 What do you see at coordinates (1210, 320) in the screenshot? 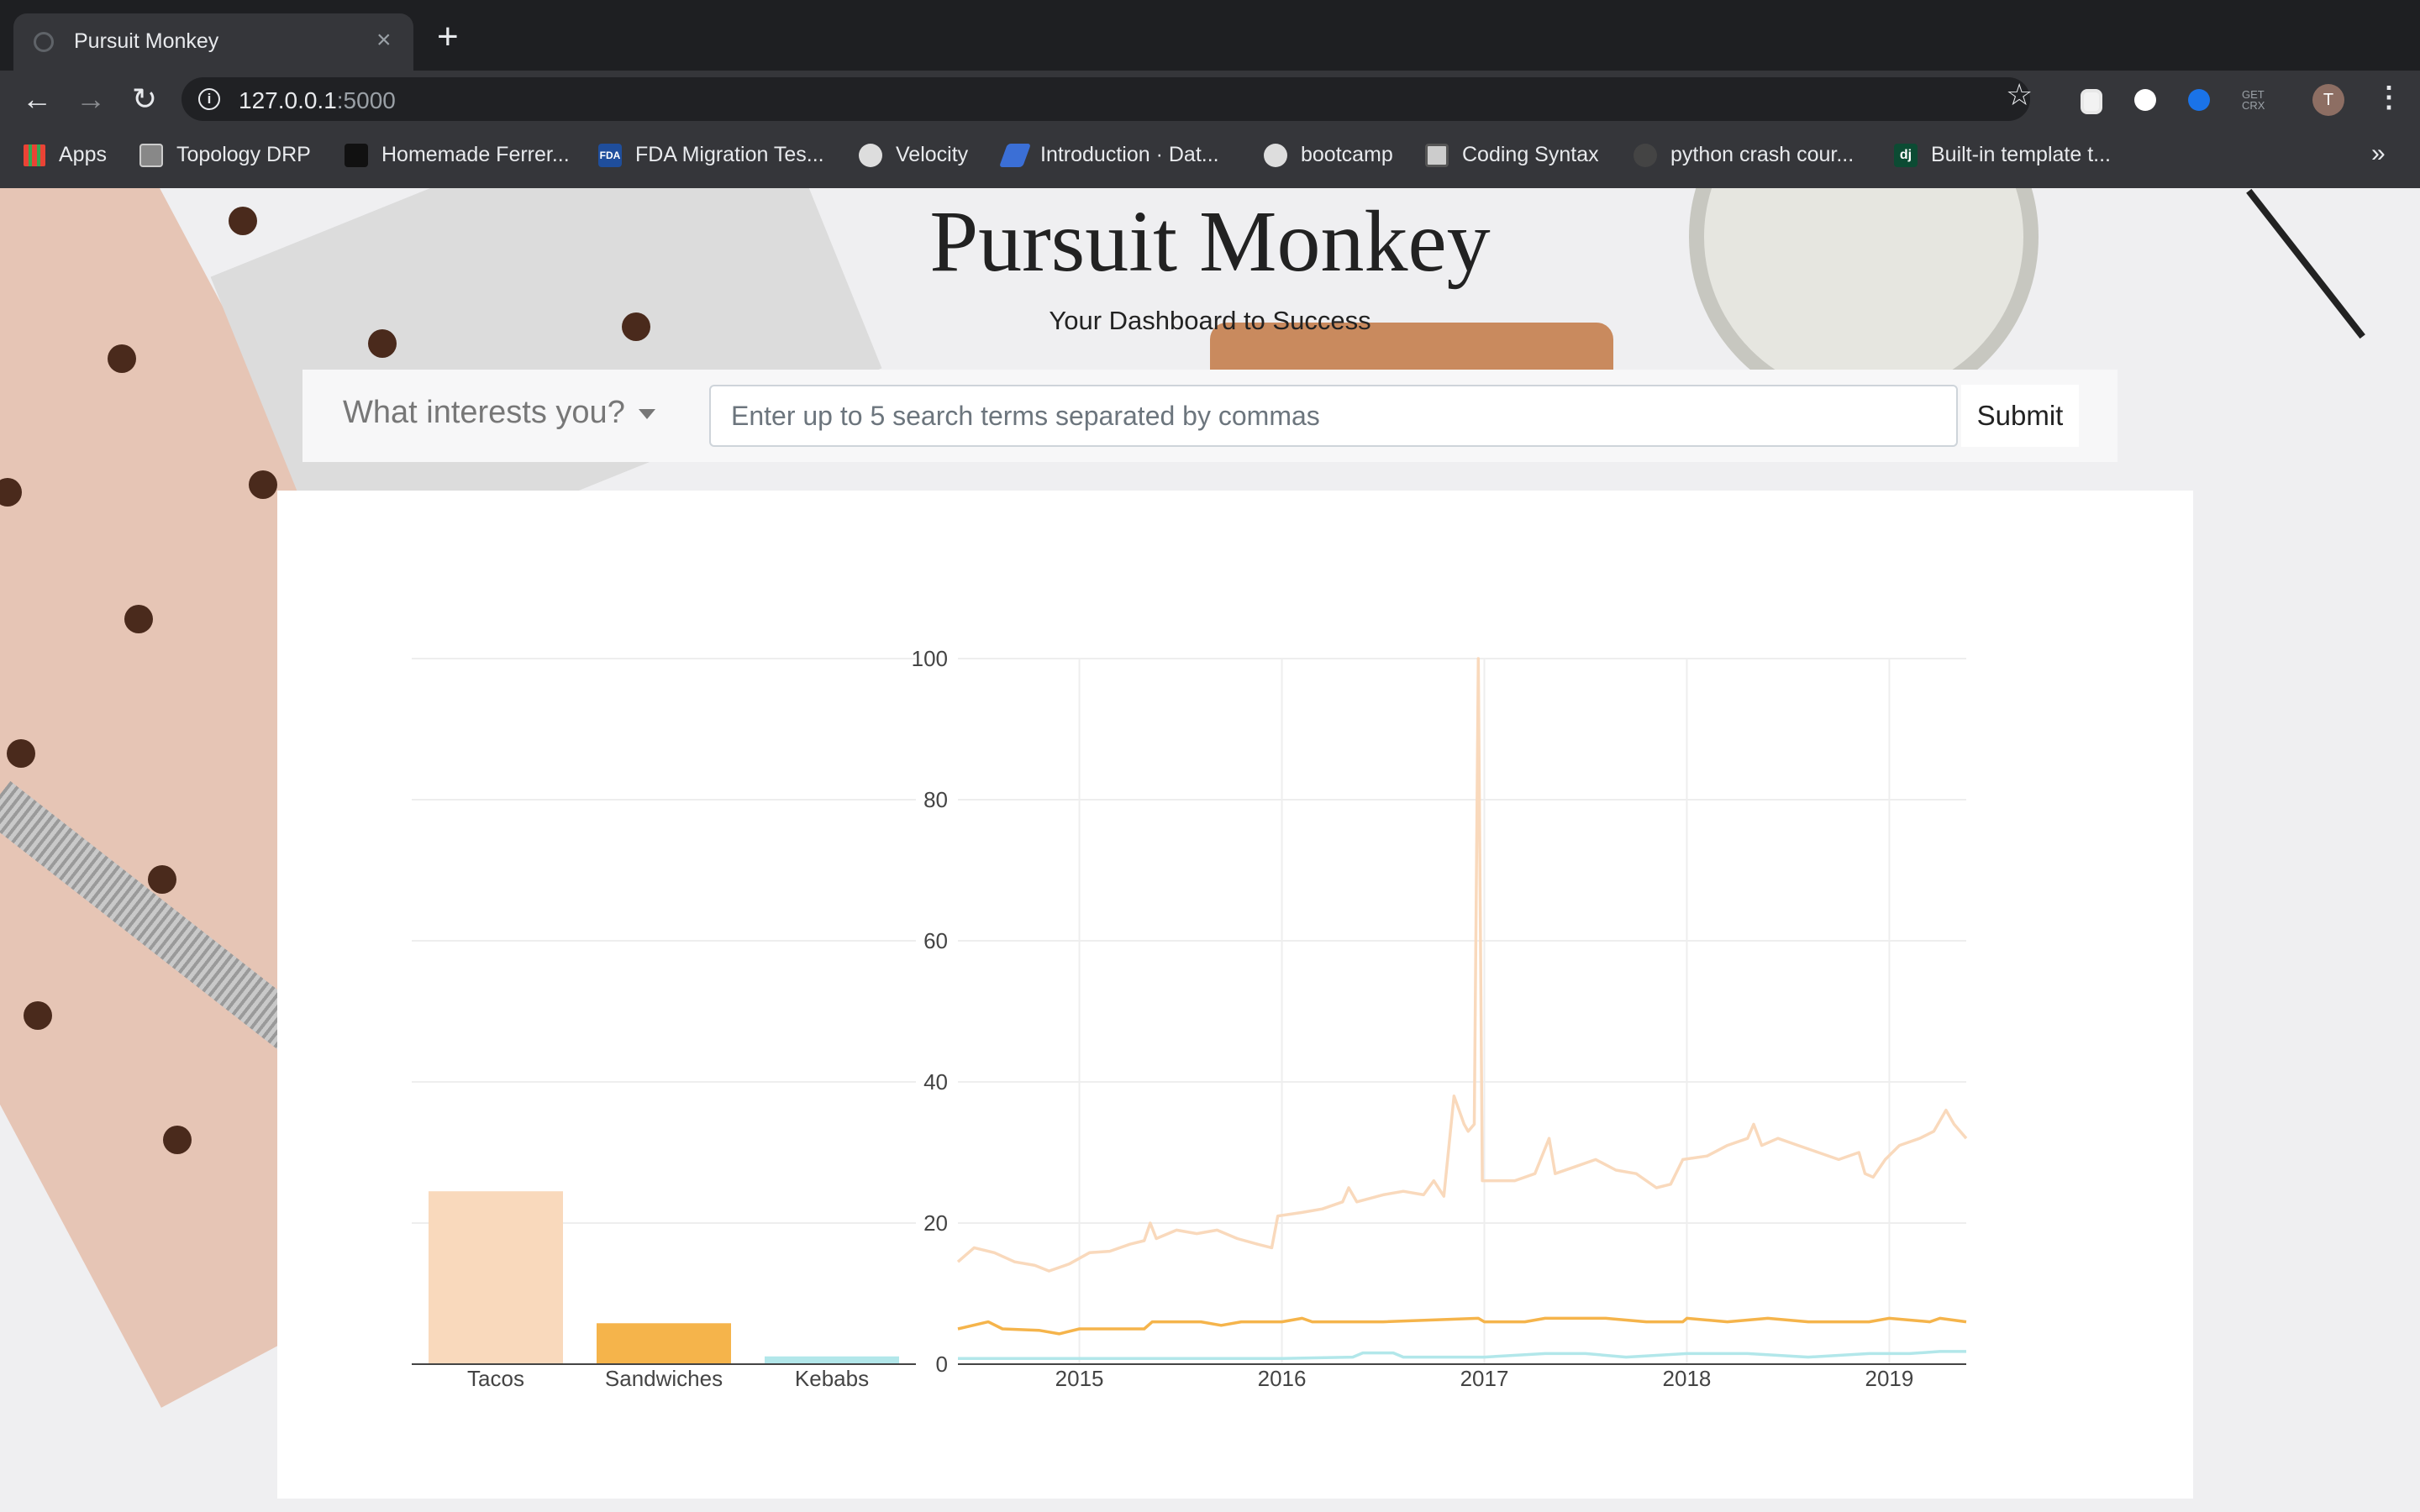
I see `page-subtitle: Your Dashboard to Success` at bounding box center [1210, 320].